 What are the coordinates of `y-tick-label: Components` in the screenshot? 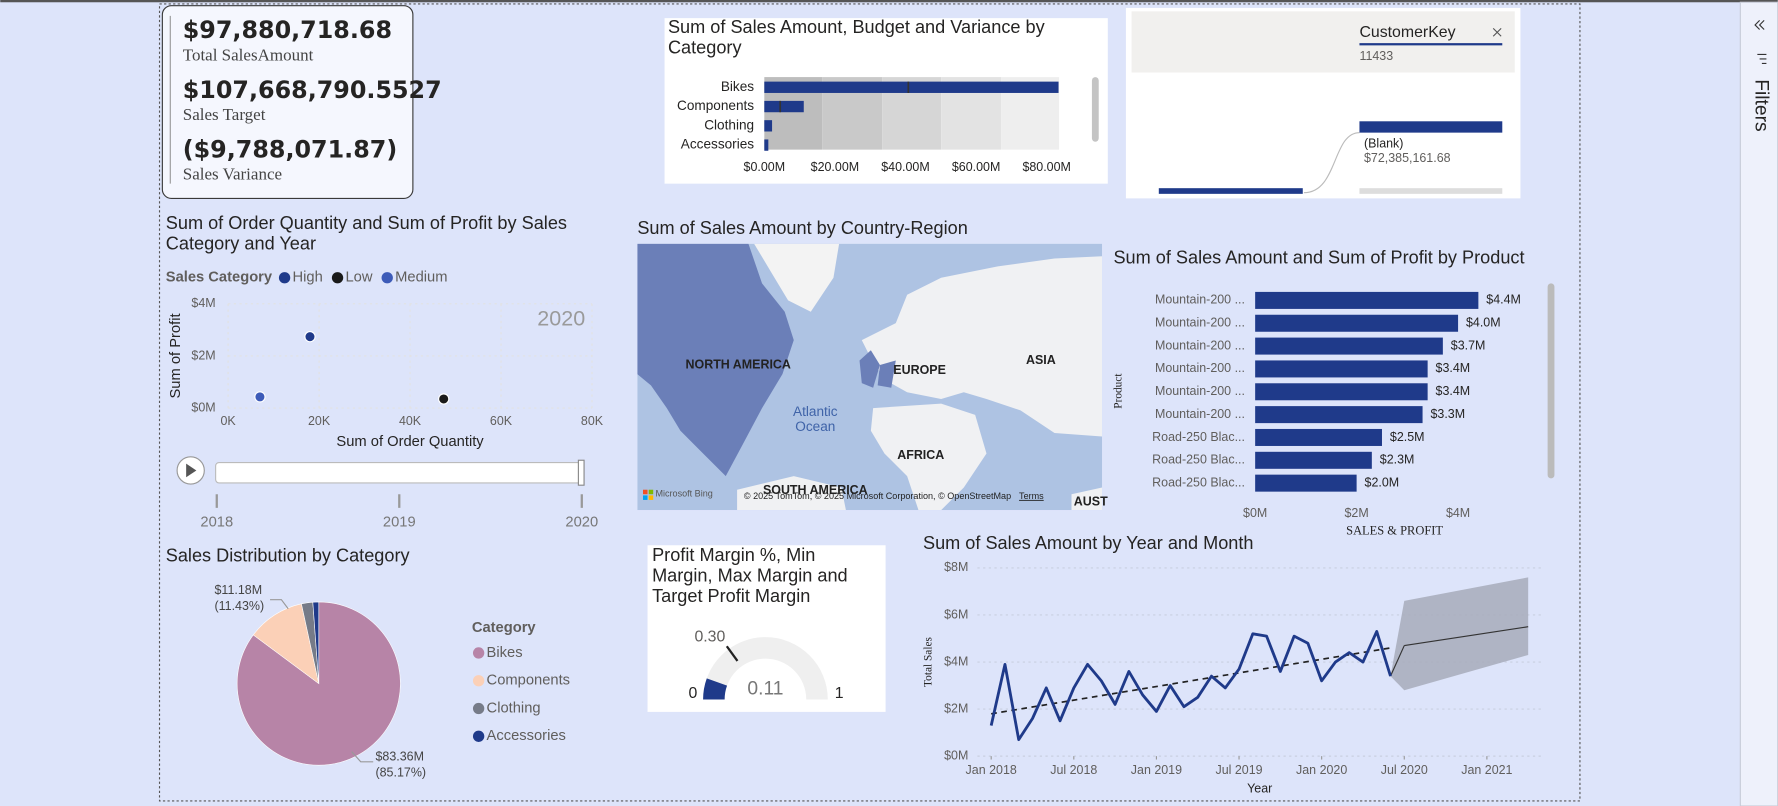 It's located at (715, 105).